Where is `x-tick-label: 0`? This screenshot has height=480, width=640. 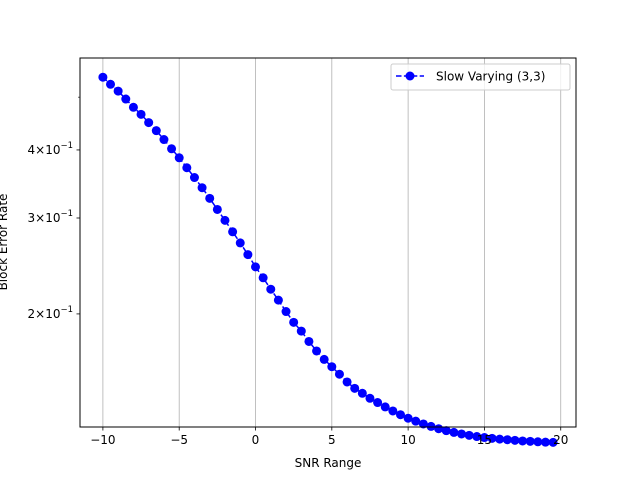
x-tick-label: 0 is located at coordinates (256, 440).